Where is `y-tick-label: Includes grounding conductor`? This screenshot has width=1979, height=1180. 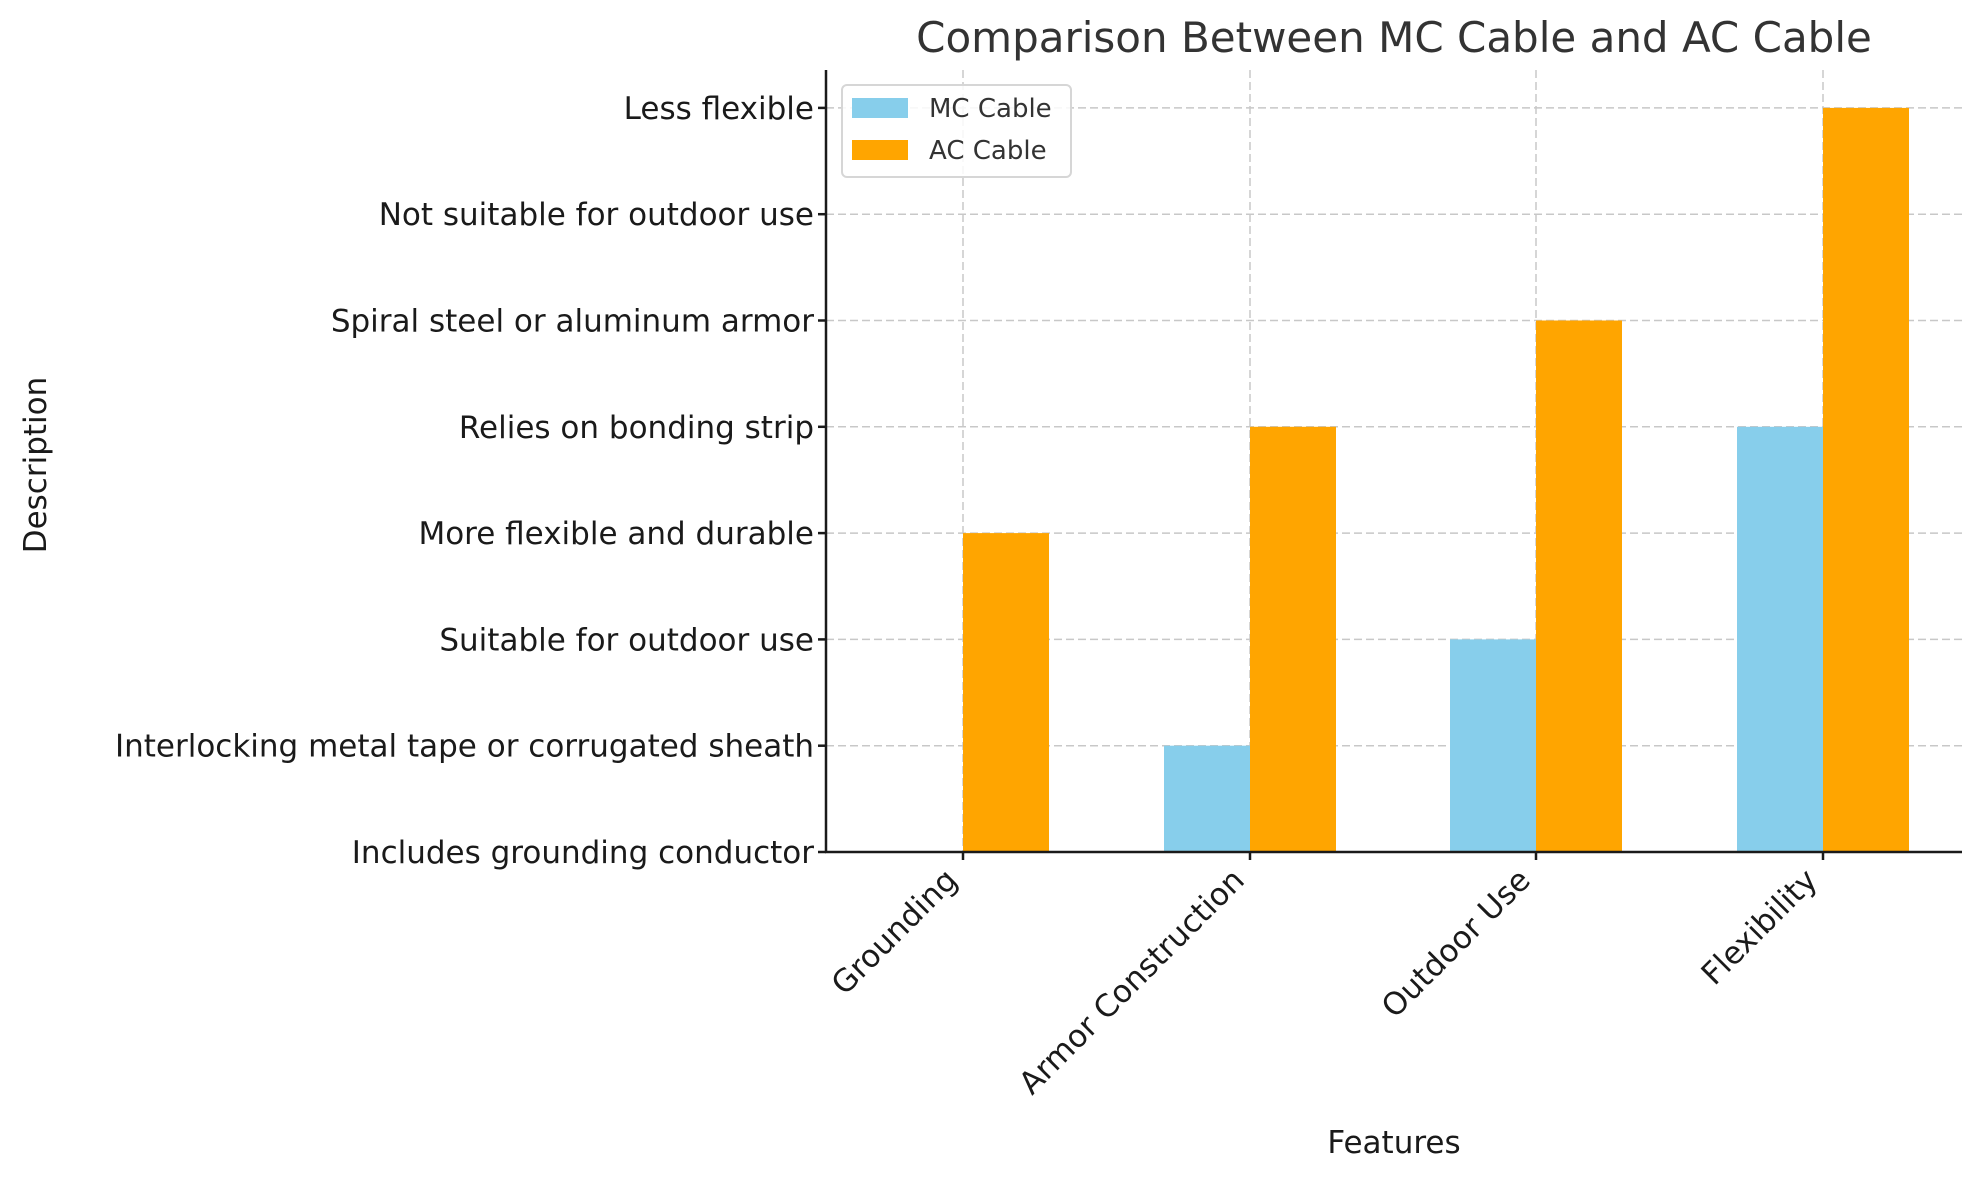 y-tick-label: Includes grounding conductor is located at coordinates (583, 853).